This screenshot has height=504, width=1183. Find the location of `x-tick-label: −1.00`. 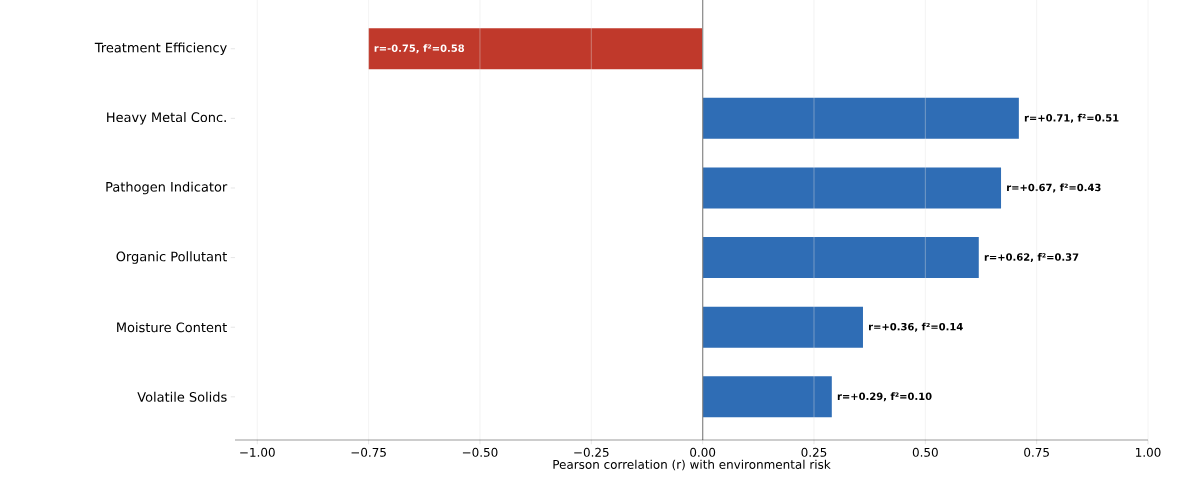

x-tick-label: −1.00 is located at coordinates (257, 452).